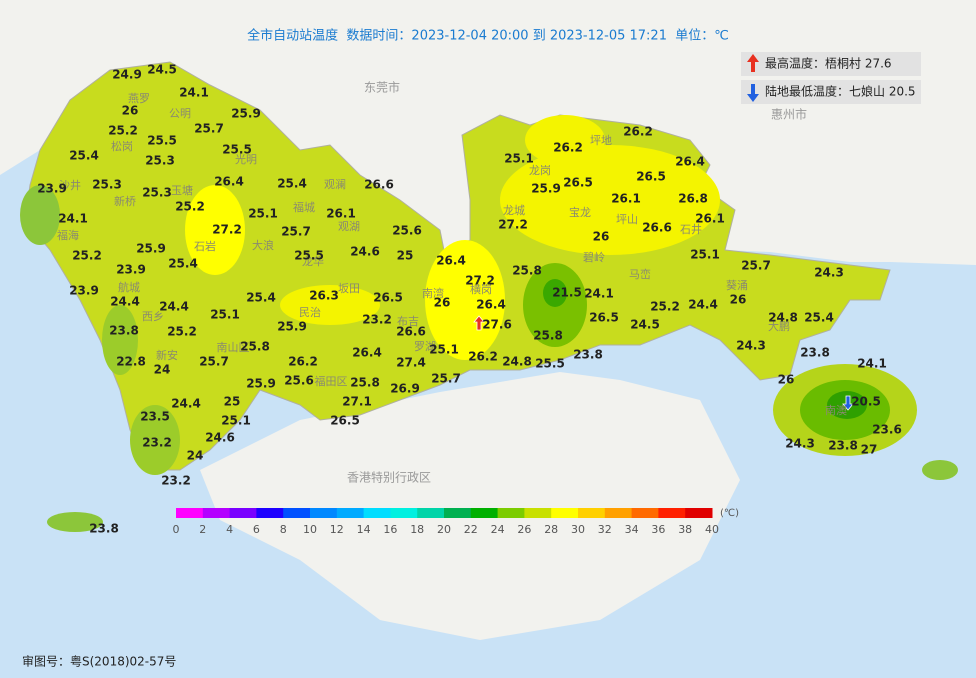 The image size is (976, 678). I want to click on station-value: 27.2, so click(513, 225).